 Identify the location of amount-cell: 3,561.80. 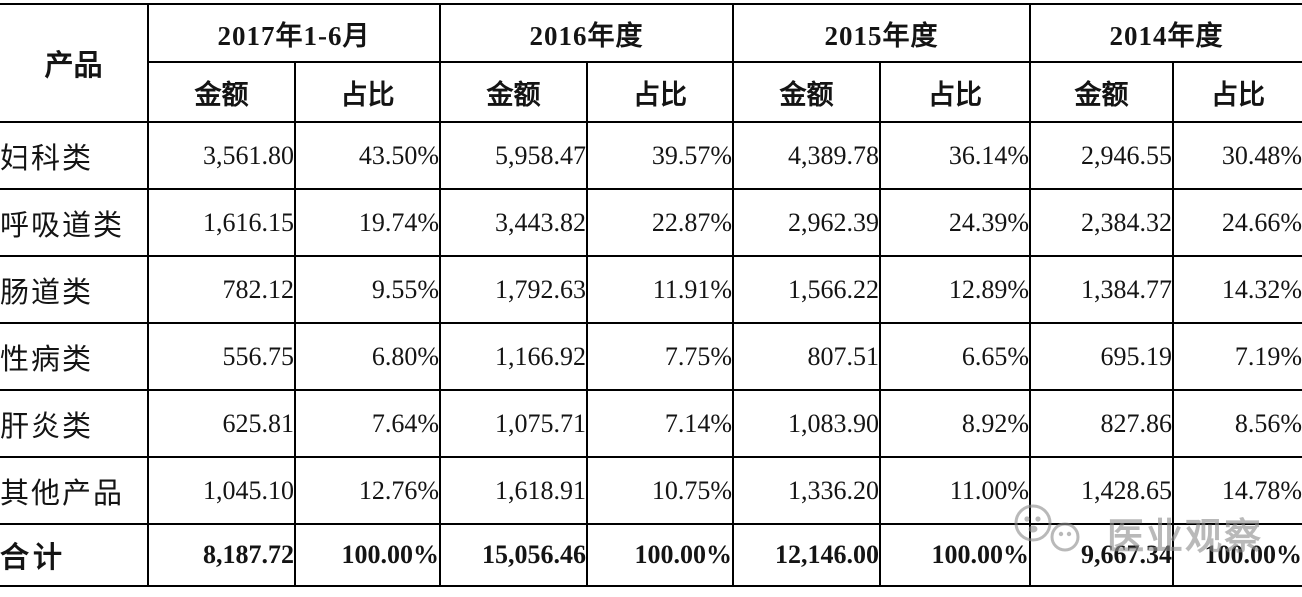
(221, 155).